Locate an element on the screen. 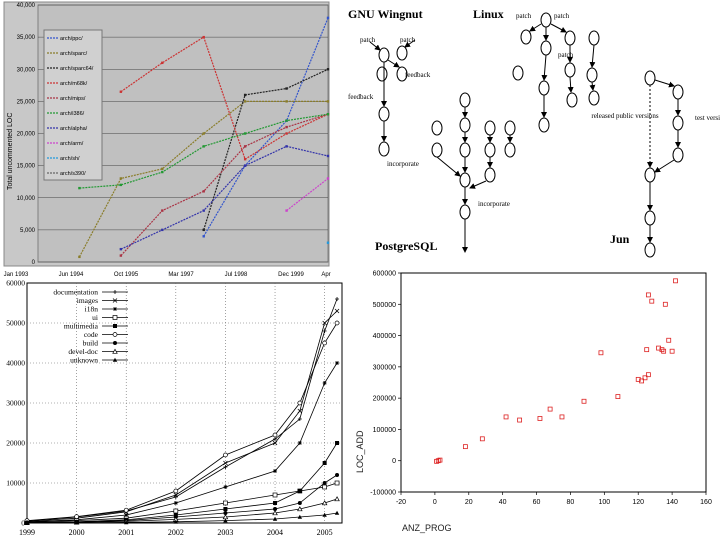  y-tick-label: 600000 is located at coordinates (384, 274).